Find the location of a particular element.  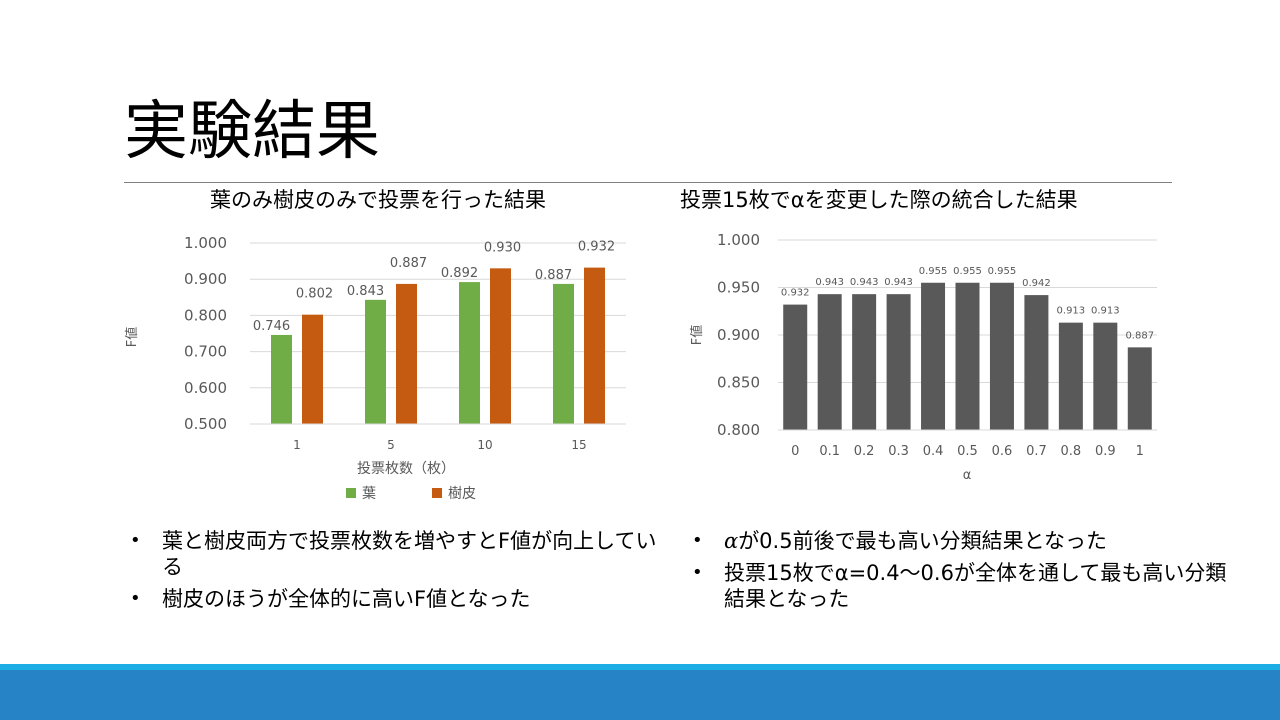

chart1-x-tick-label: 5 is located at coordinates (391, 445).